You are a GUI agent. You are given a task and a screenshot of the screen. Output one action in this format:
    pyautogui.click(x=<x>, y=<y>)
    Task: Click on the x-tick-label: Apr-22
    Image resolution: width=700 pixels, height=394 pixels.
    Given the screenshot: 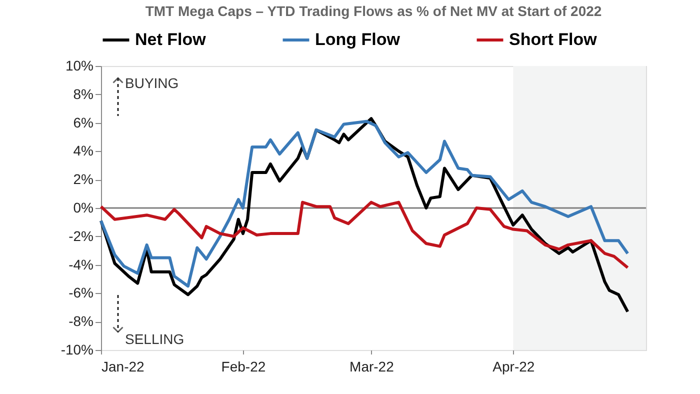 What is the action you would take?
    pyautogui.click(x=513, y=366)
    